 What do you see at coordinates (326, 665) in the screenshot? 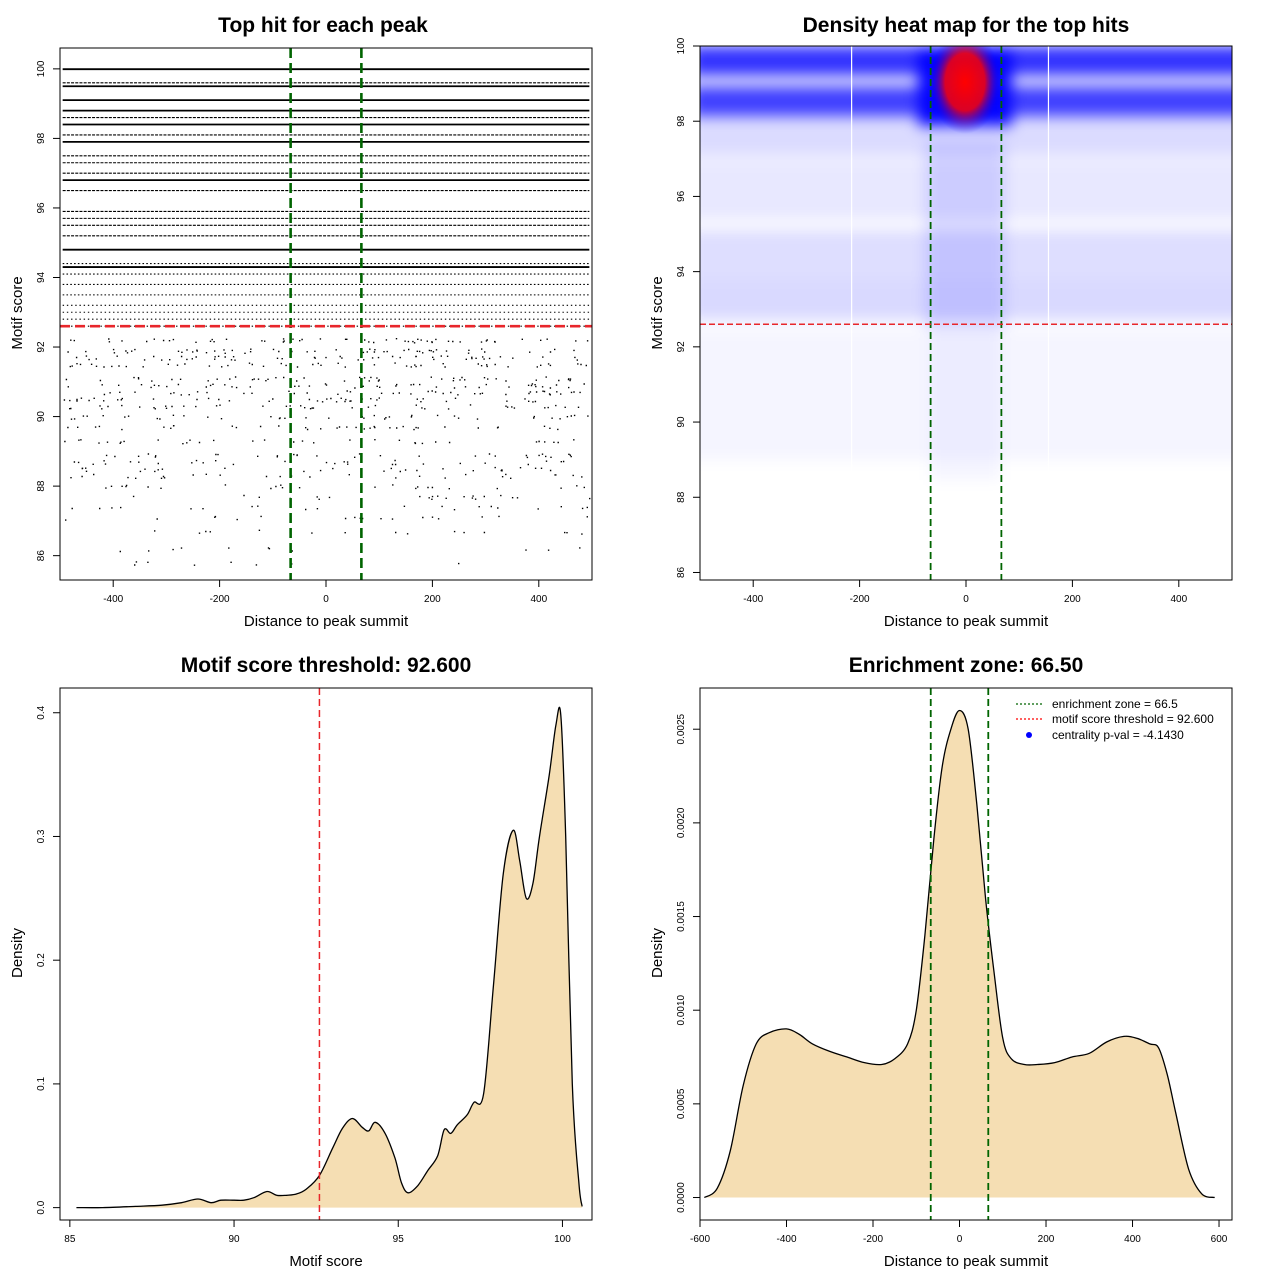
I see `score-density-title: Motif score threshold: 92.600` at bounding box center [326, 665].